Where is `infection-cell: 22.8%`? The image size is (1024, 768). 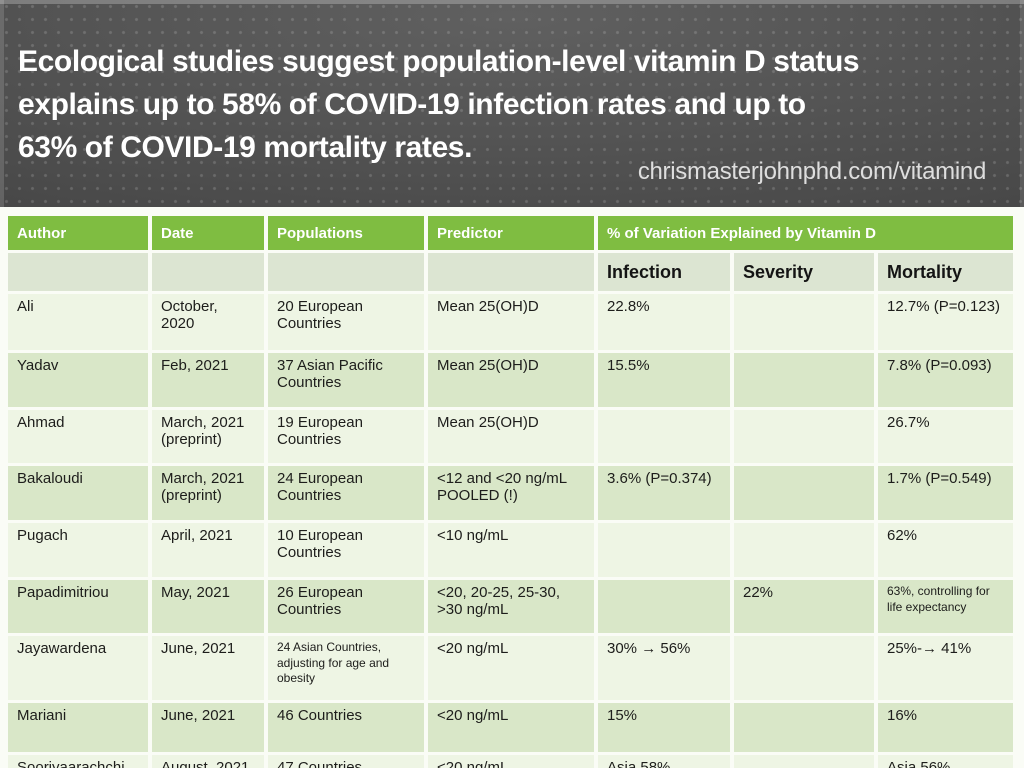
infection-cell: 22.8% is located at coordinates (664, 322).